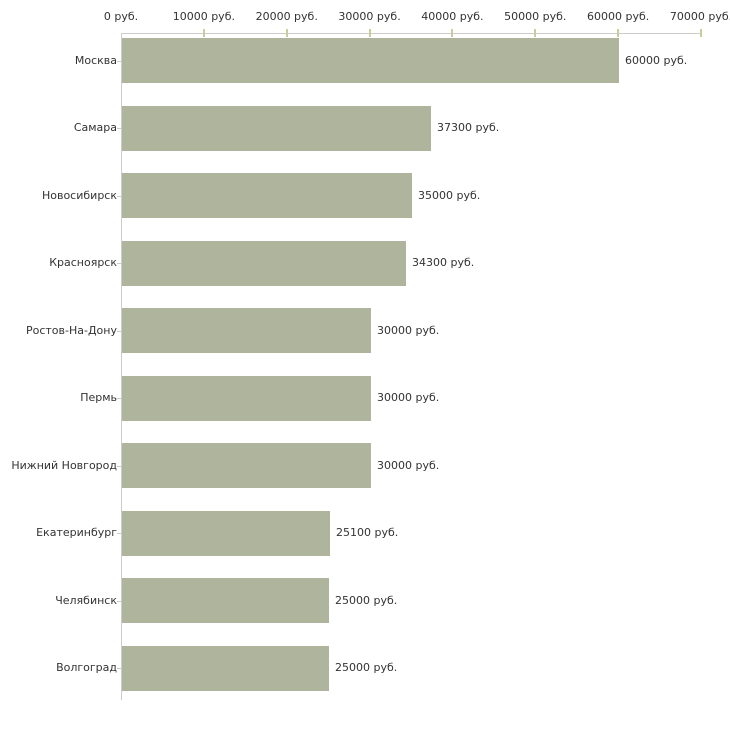 This screenshot has height=730, width=730. What do you see at coordinates (98, 397) in the screenshot?
I see `category-label: Пермь` at bounding box center [98, 397].